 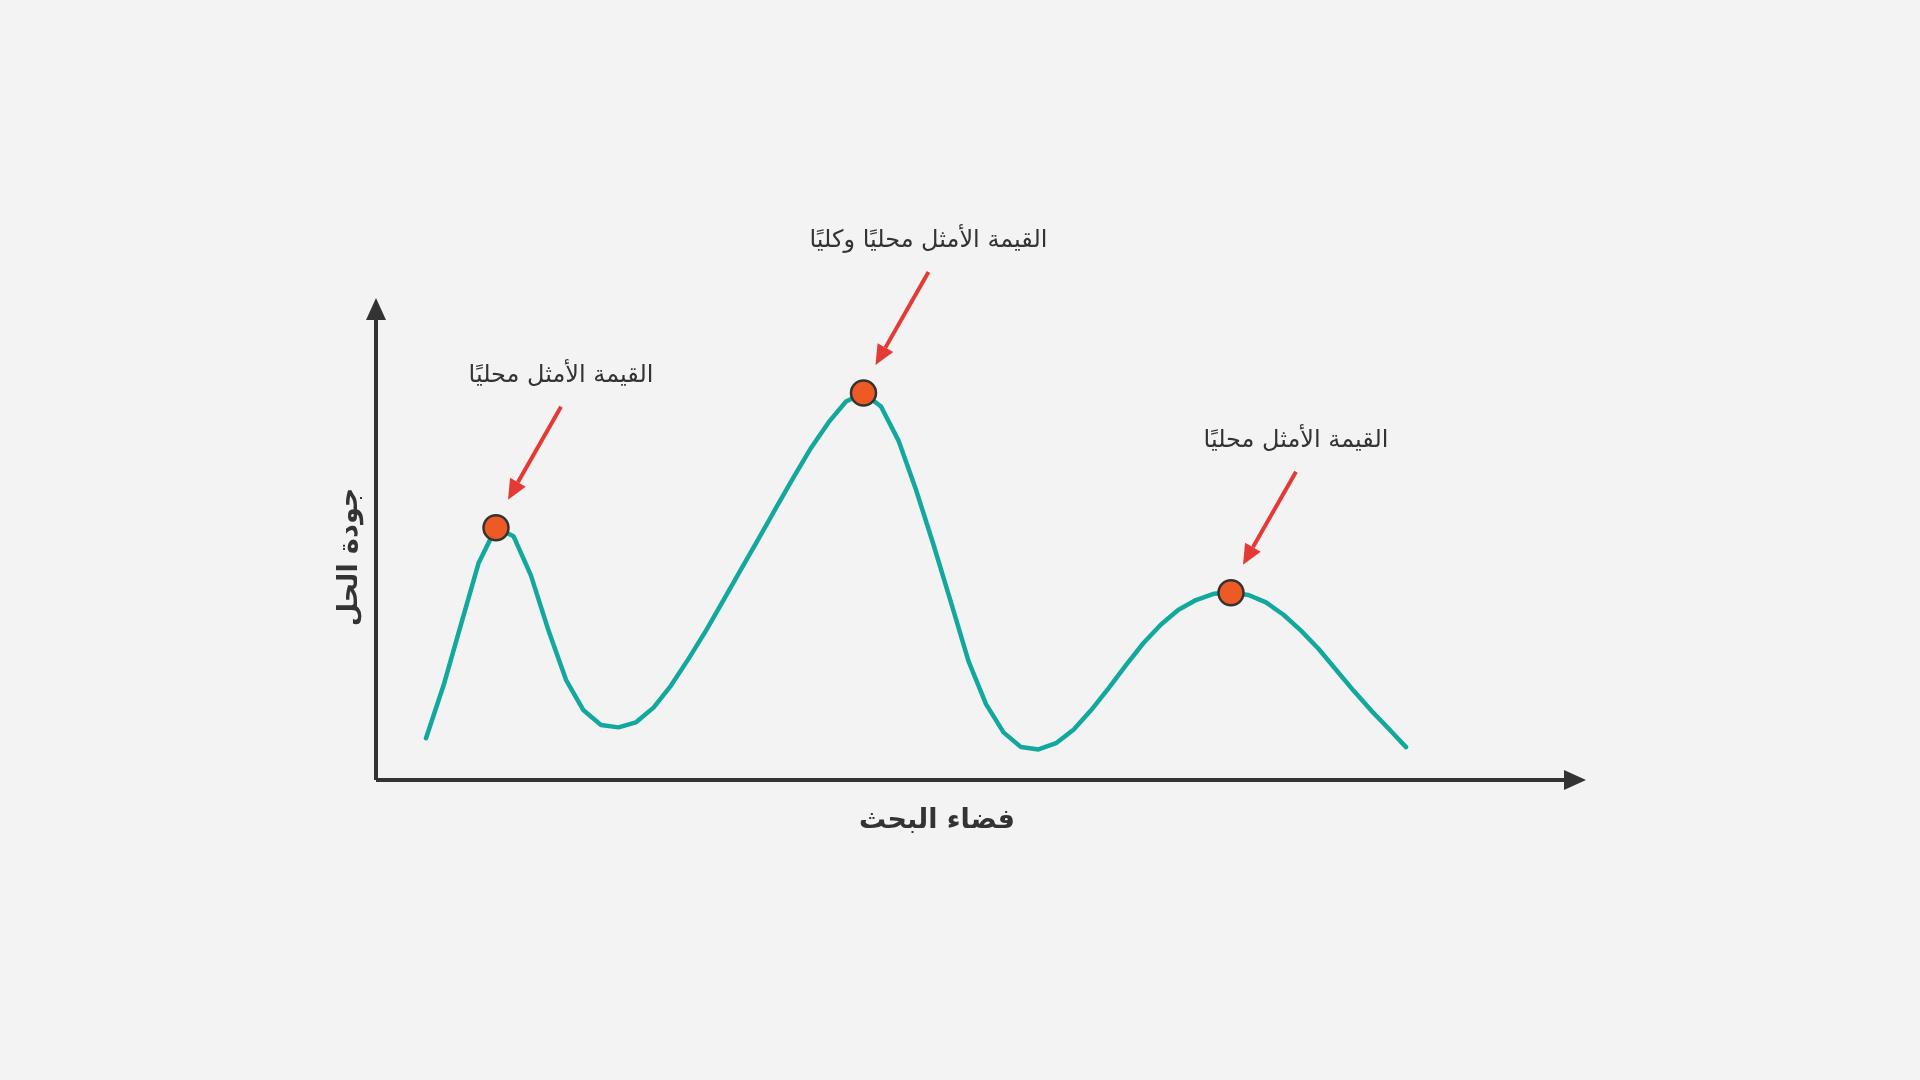 What do you see at coordinates (561, 373) in the screenshot?
I see `text: القيمة الأمثل محليًا` at bounding box center [561, 373].